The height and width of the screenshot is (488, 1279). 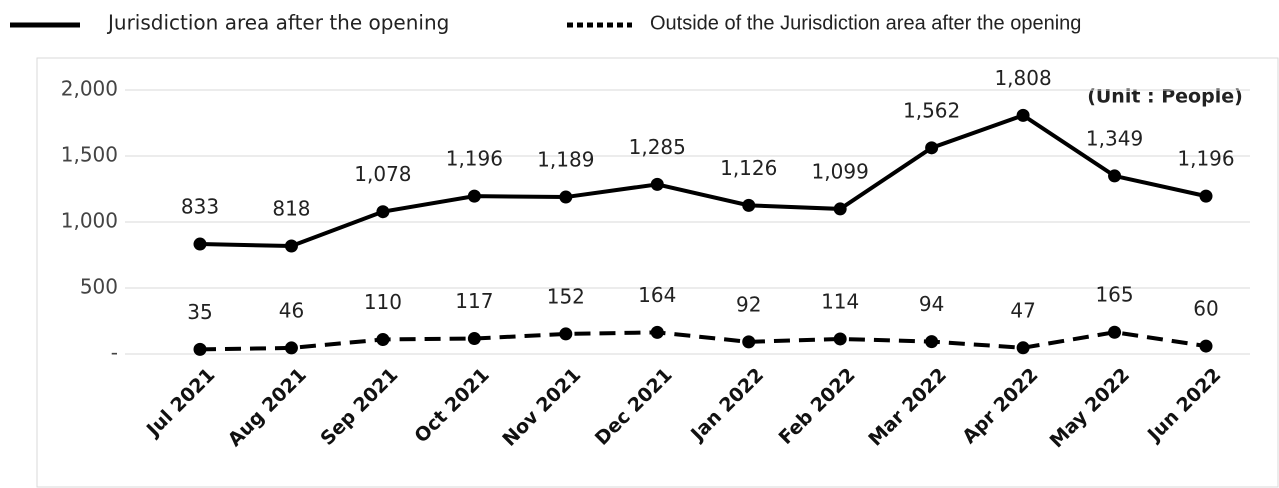 I want to click on data-label: 1,562, so click(x=931, y=110).